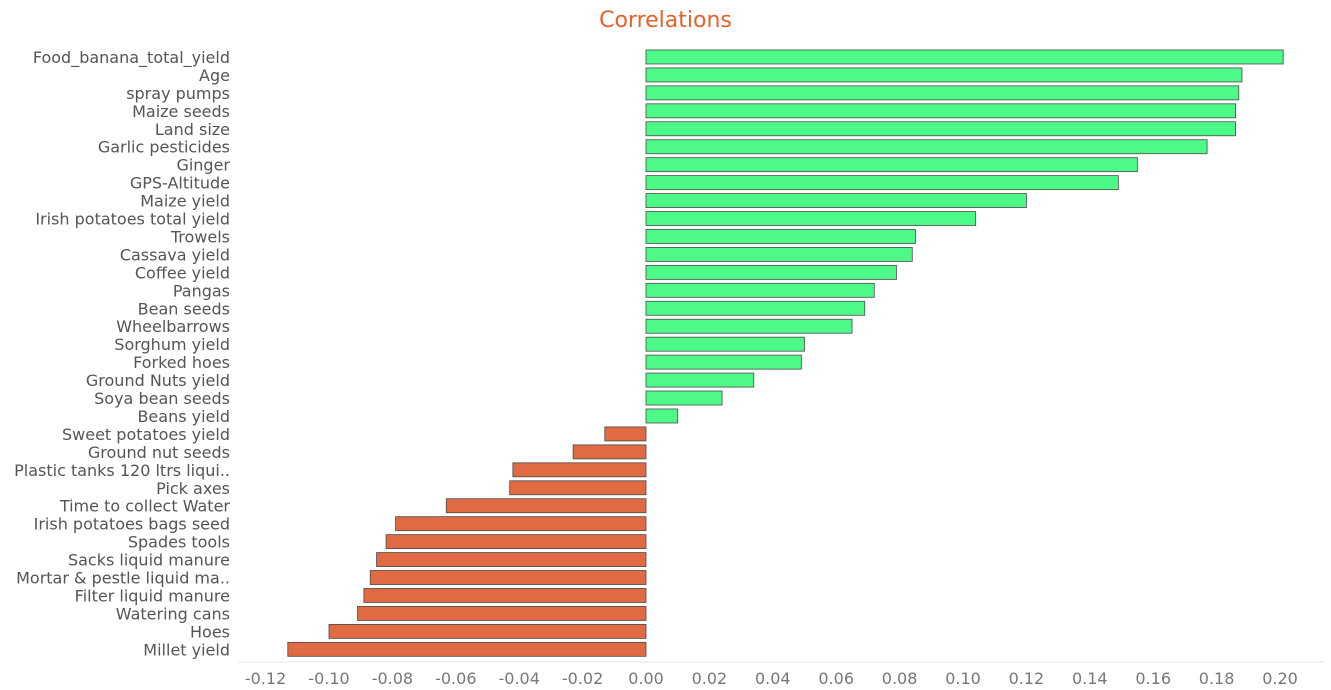 The height and width of the screenshot is (690, 1331). I want to click on x-tick-label: 0.16, so click(1153, 678).